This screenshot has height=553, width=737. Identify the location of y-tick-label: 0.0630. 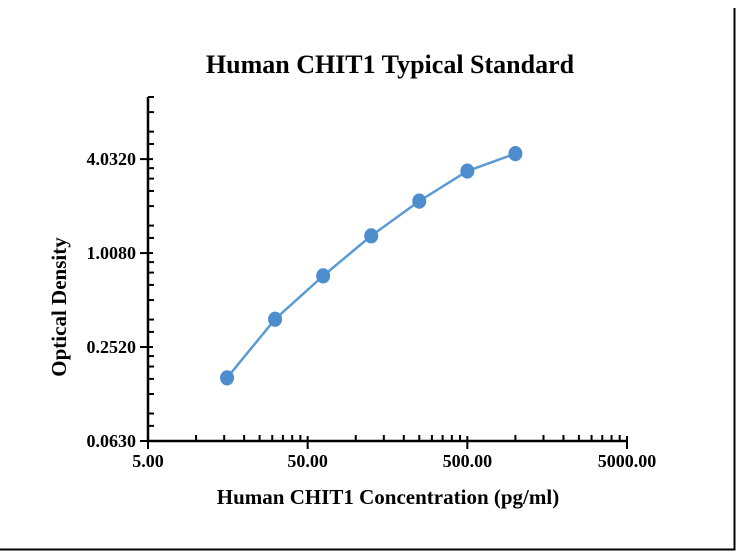
(112, 441).